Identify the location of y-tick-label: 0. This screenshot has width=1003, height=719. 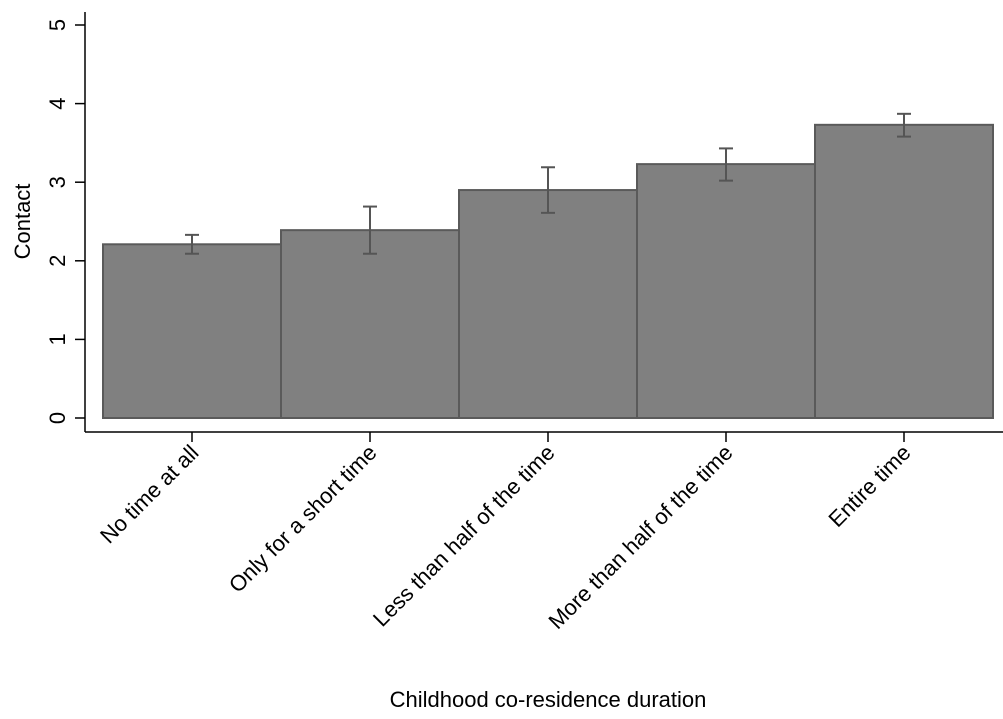
(57, 418).